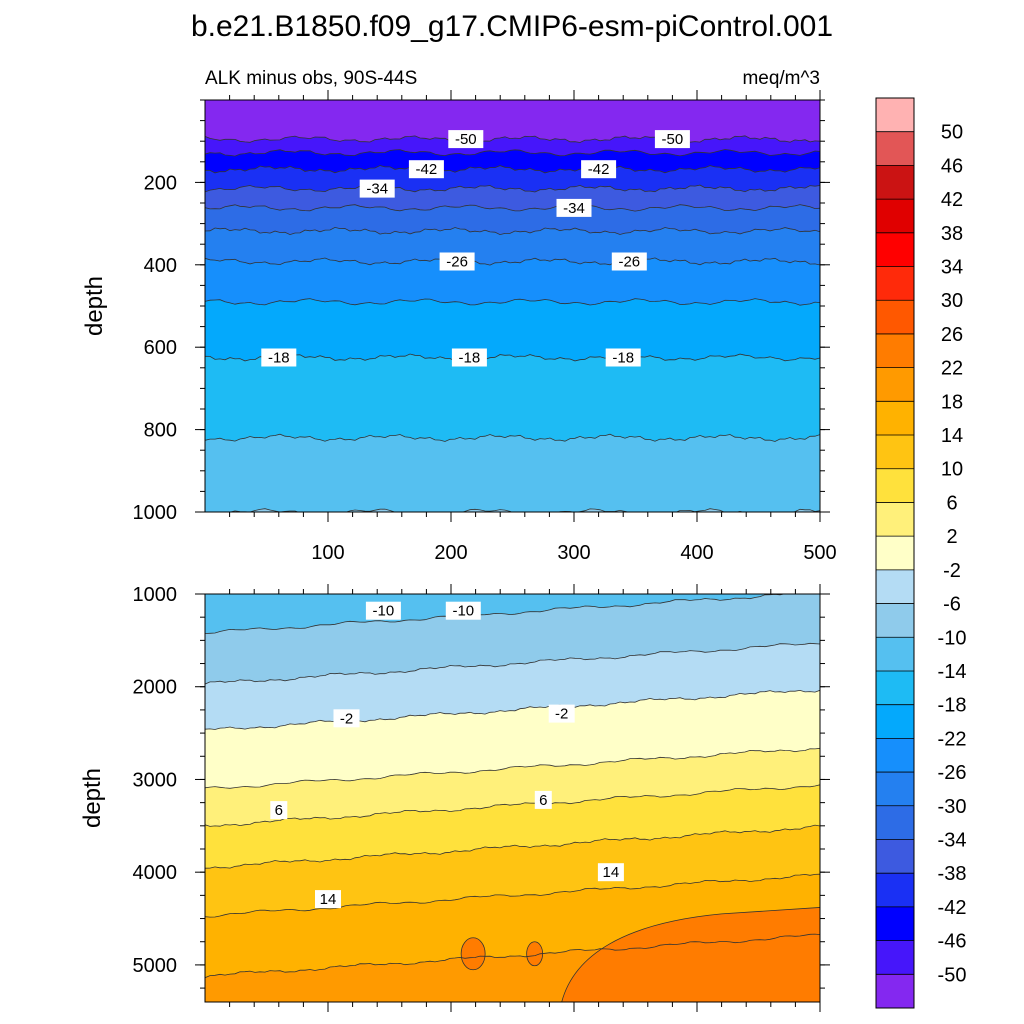 Image resolution: width=1024 pixels, height=1024 pixels. Describe the element at coordinates (155, 780) in the screenshot. I see `y-tick-label: 3000` at that location.